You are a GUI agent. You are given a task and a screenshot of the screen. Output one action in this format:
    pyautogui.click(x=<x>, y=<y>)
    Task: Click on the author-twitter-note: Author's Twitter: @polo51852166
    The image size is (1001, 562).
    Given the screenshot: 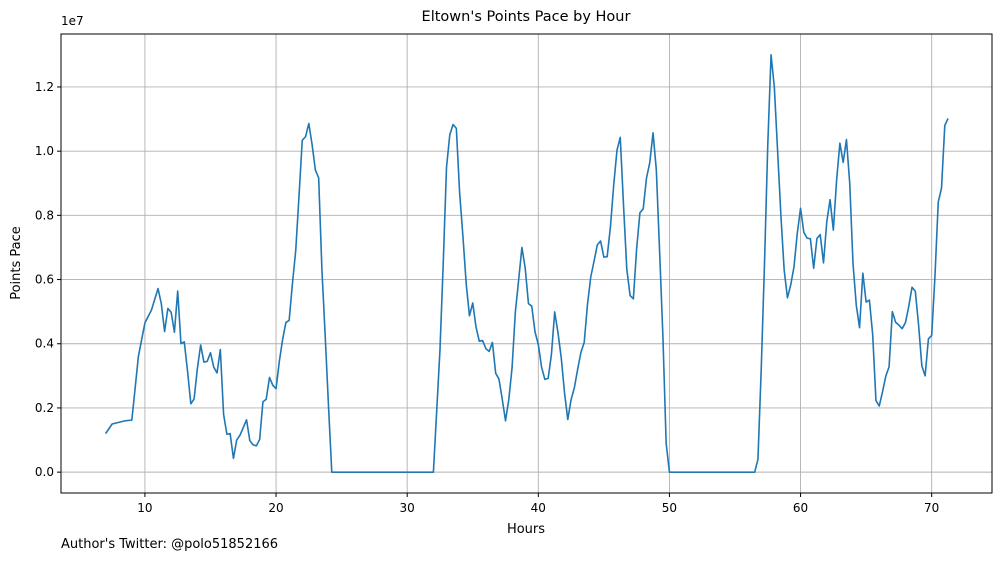 What is the action you would take?
    pyautogui.click(x=170, y=544)
    